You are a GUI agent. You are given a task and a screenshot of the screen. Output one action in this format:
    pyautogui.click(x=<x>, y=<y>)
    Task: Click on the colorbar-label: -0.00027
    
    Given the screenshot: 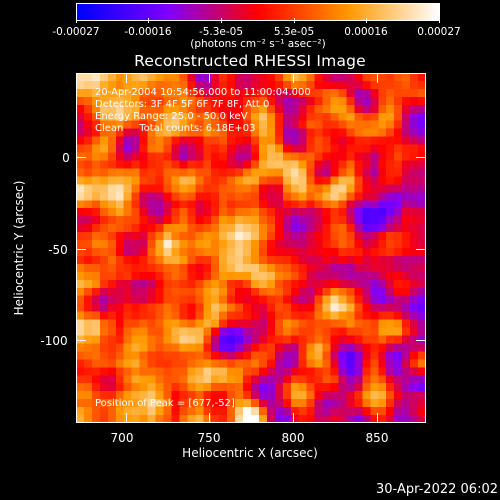 What is the action you would take?
    pyautogui.click(x=76, y=32)
    